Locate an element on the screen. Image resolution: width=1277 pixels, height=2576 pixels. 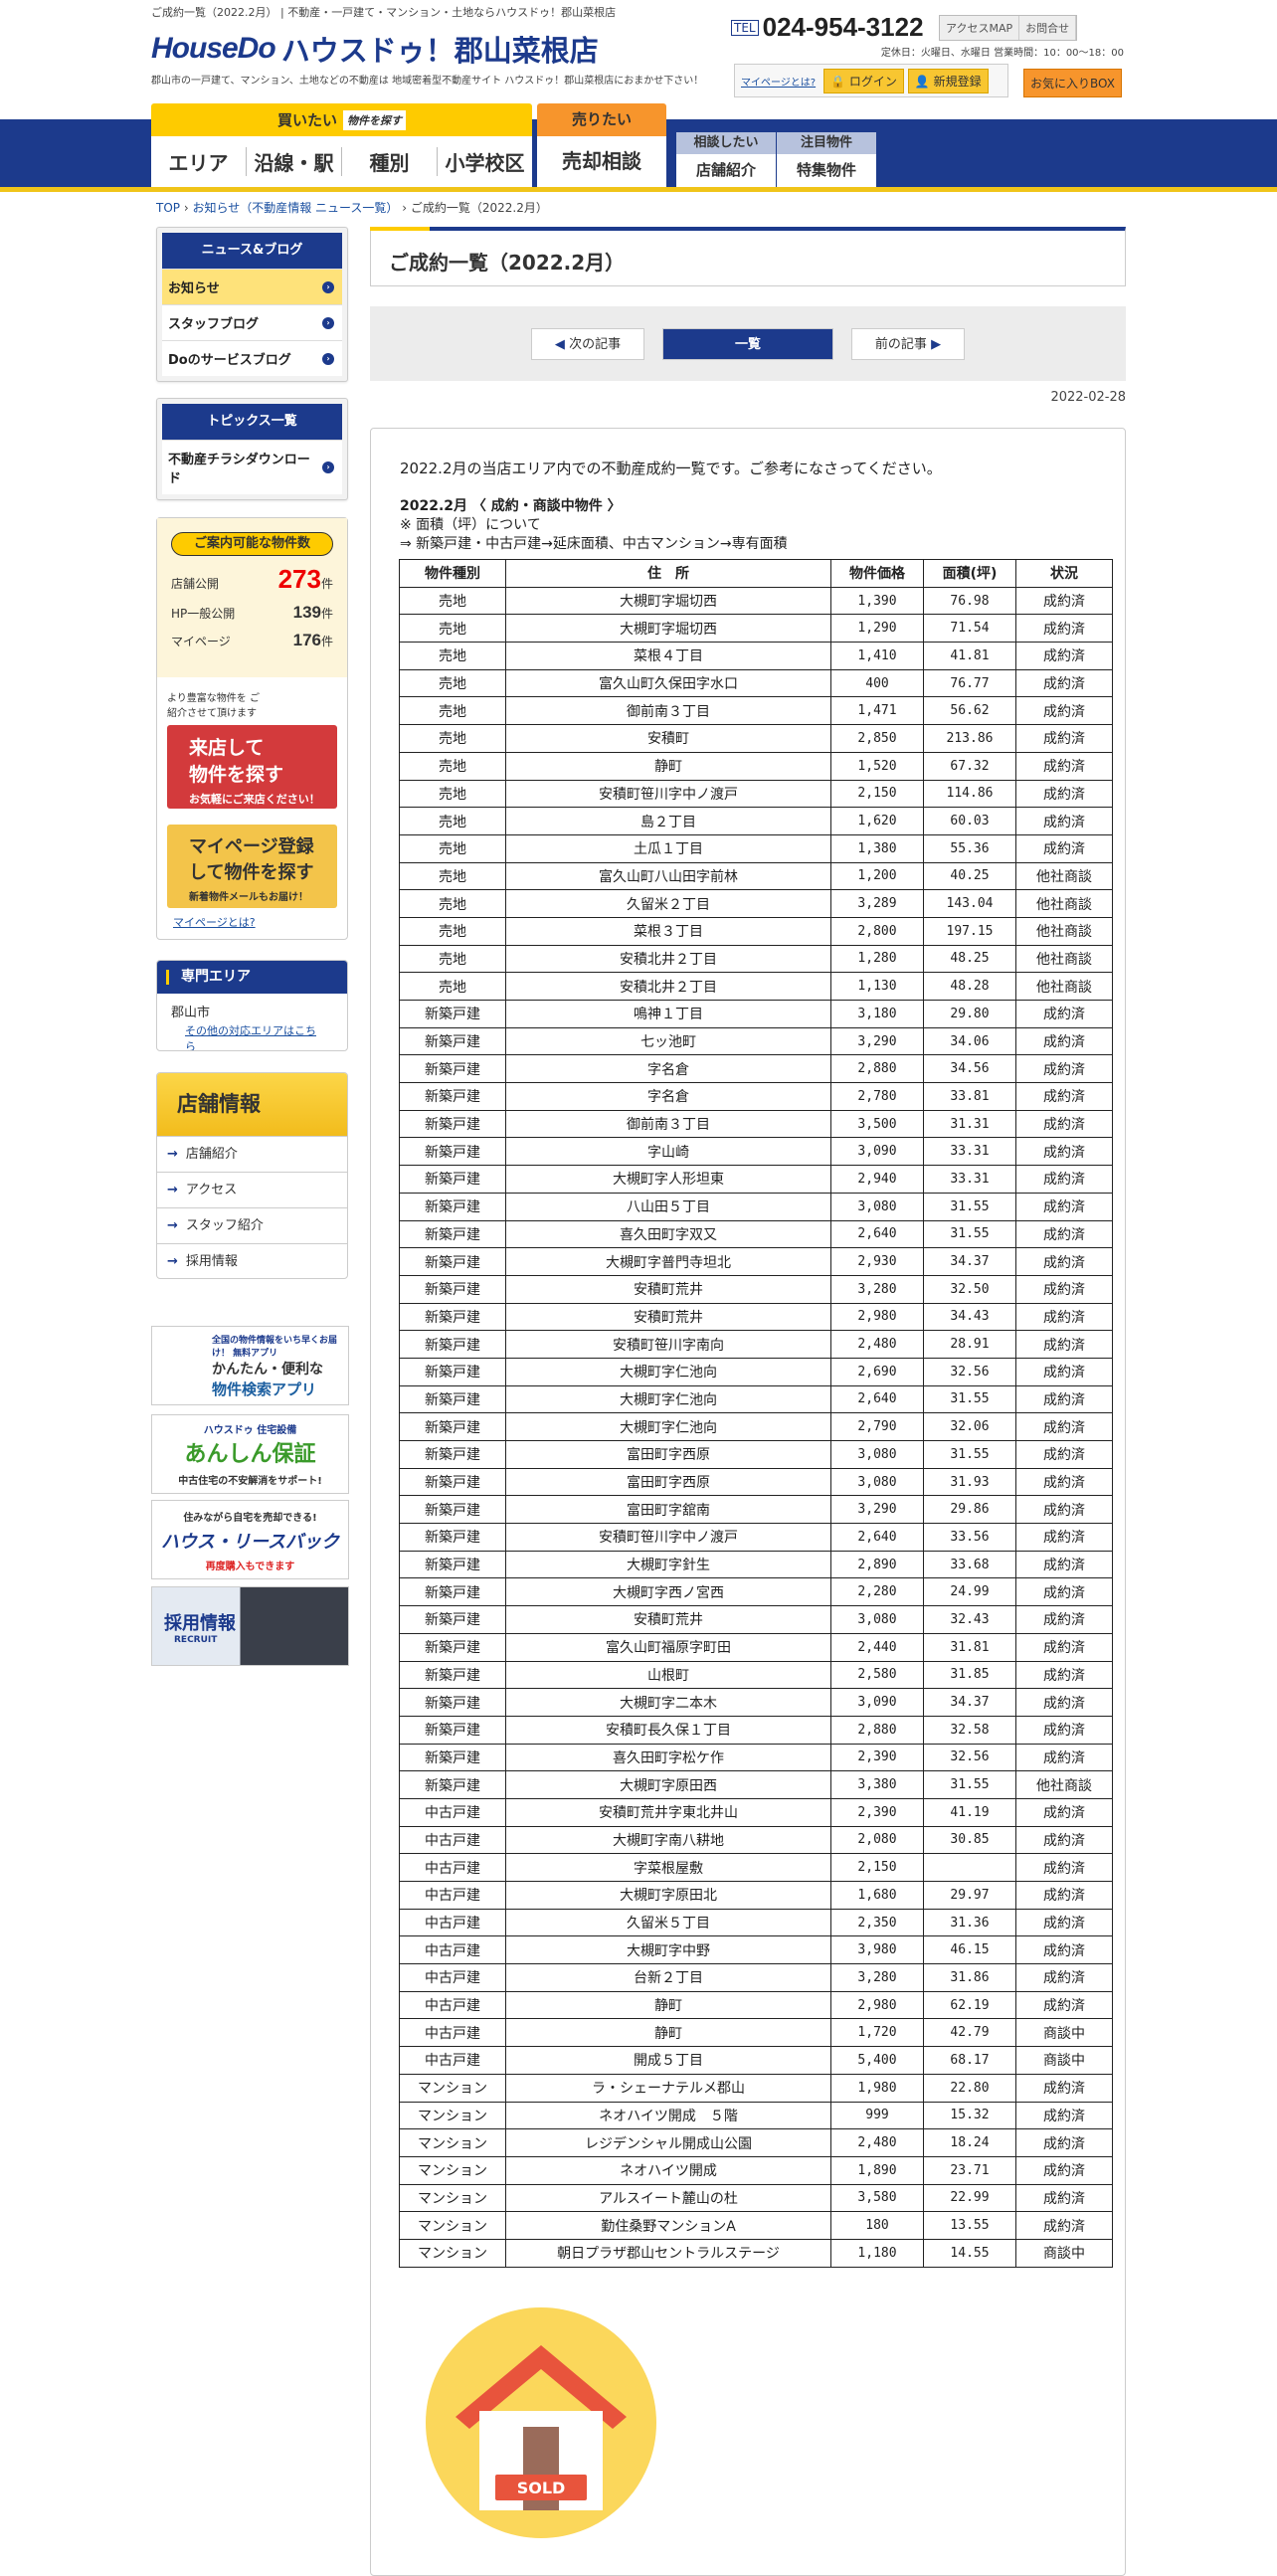
cell-price: 3,280 is located at coordinates (877, 1977).